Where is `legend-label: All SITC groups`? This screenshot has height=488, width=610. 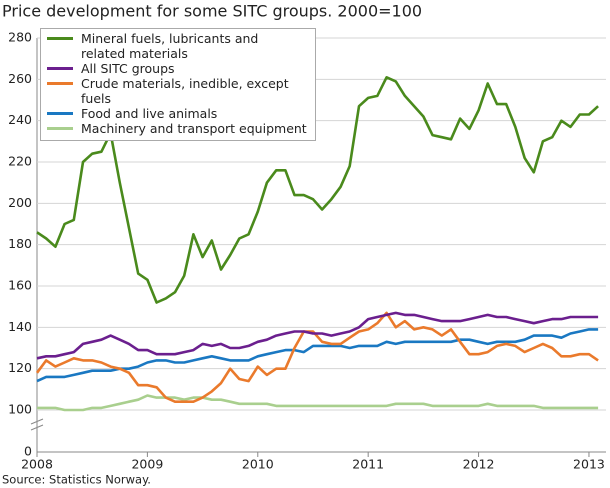 legend-label: All SITC groups is located at coordinates (128, 68).